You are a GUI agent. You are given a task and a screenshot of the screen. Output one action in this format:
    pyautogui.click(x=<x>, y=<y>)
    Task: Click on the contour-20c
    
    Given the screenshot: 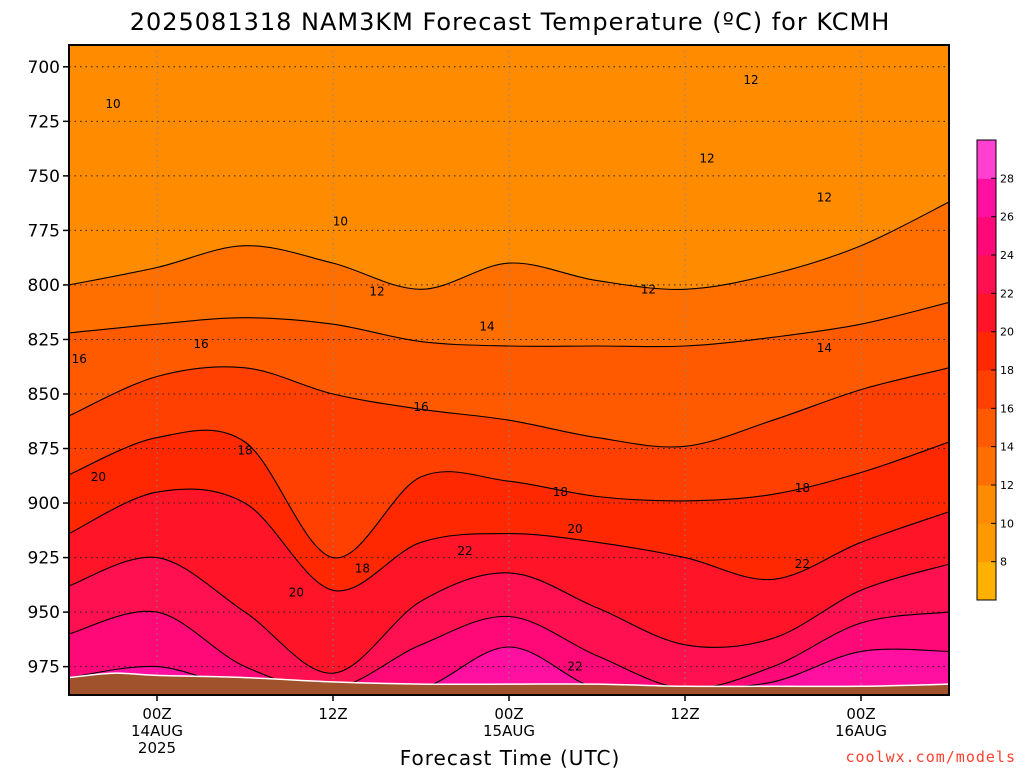 What is the action you would take?
    pyautogui.click(x=509, y=540)
    